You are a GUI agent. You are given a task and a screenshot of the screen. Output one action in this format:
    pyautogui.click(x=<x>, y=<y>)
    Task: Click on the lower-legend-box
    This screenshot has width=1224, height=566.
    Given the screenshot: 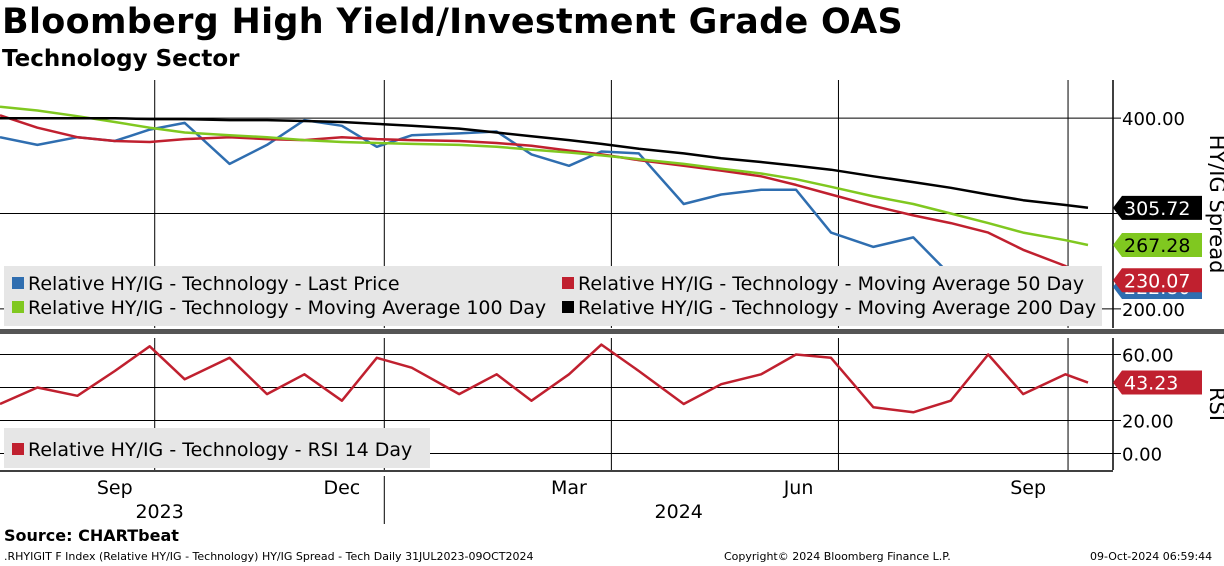 What is the action you would take?
    pyautogui.click(x=217, y=448)
    